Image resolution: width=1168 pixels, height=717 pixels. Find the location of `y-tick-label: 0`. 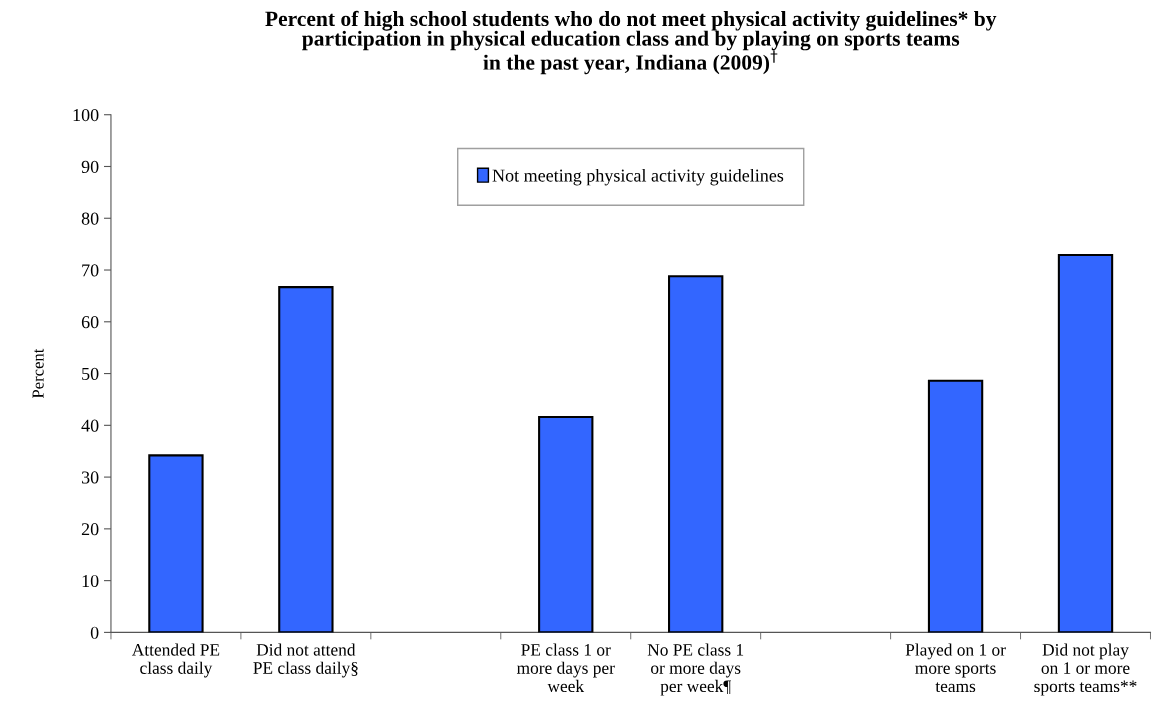

y-tick-label: 0 is located at coordinates (94, 632).